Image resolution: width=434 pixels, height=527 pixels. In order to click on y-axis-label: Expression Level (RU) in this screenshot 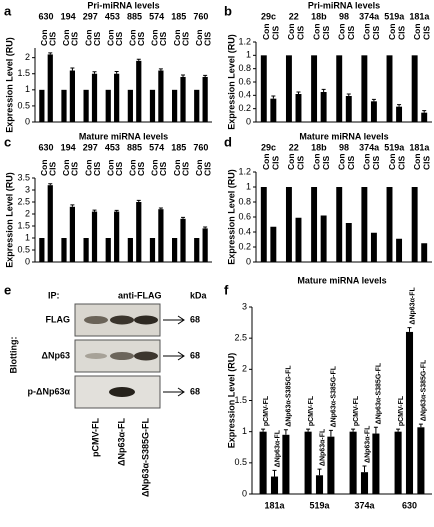, I will do `click(231, 82)`.